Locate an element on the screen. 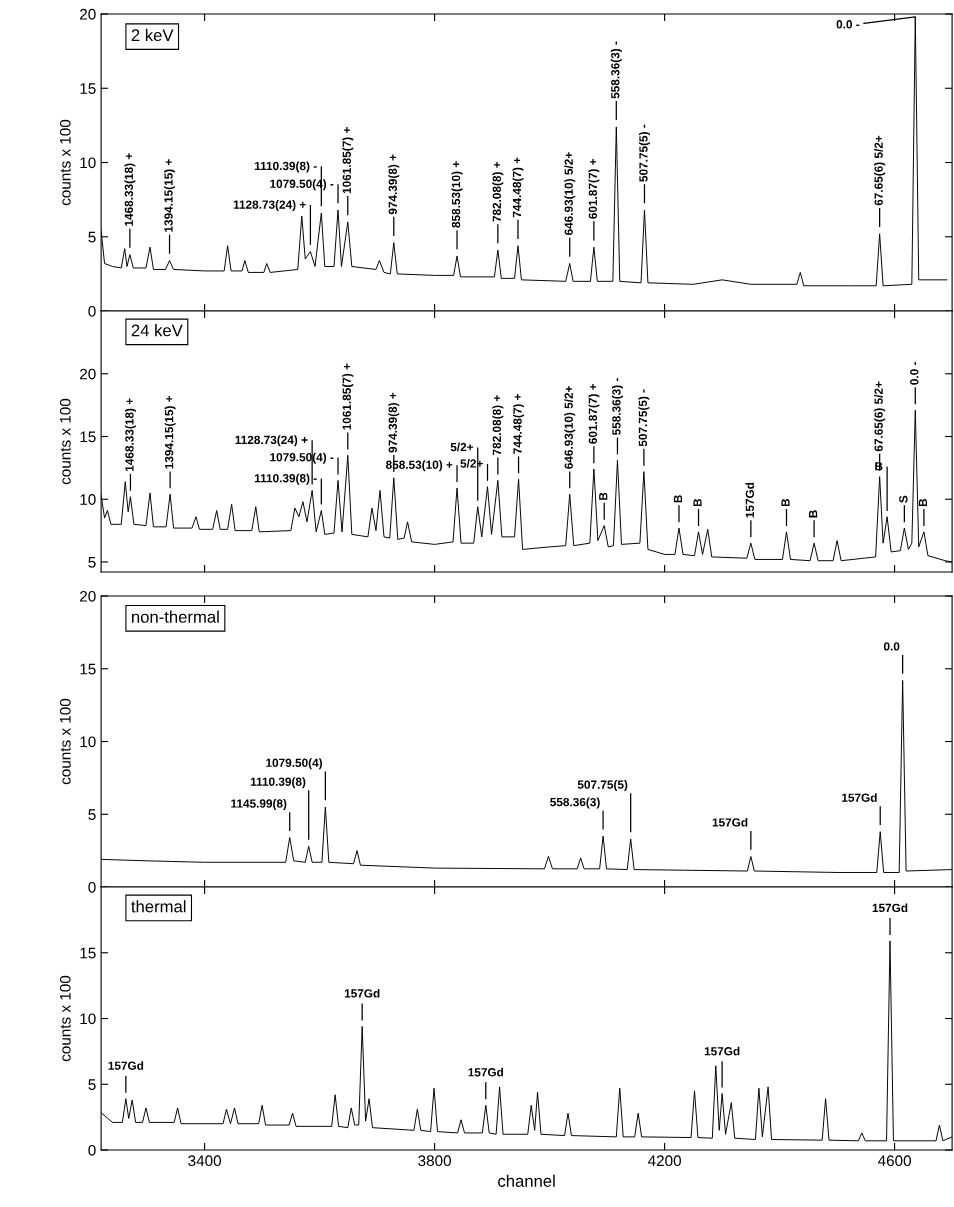  text: 2 keV is located at coordinates (152, 35).